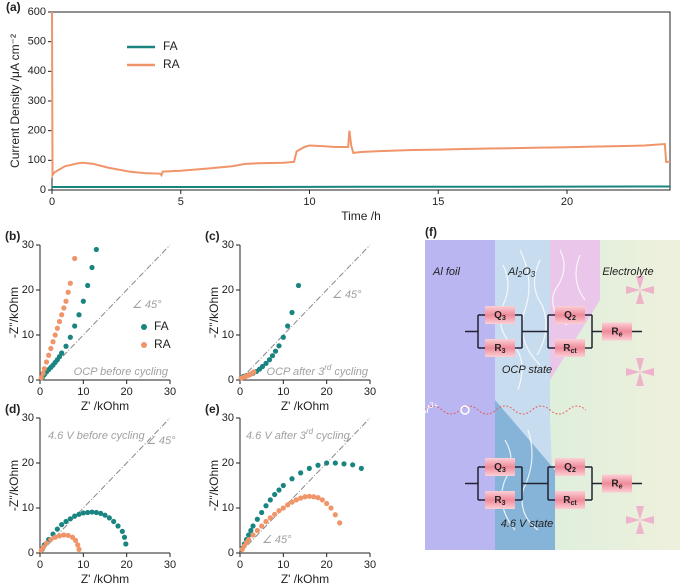 Image resolution: width=685 pixels, height=584 pixels. I want to click on x-tick-label: 20, so click(567, 202).